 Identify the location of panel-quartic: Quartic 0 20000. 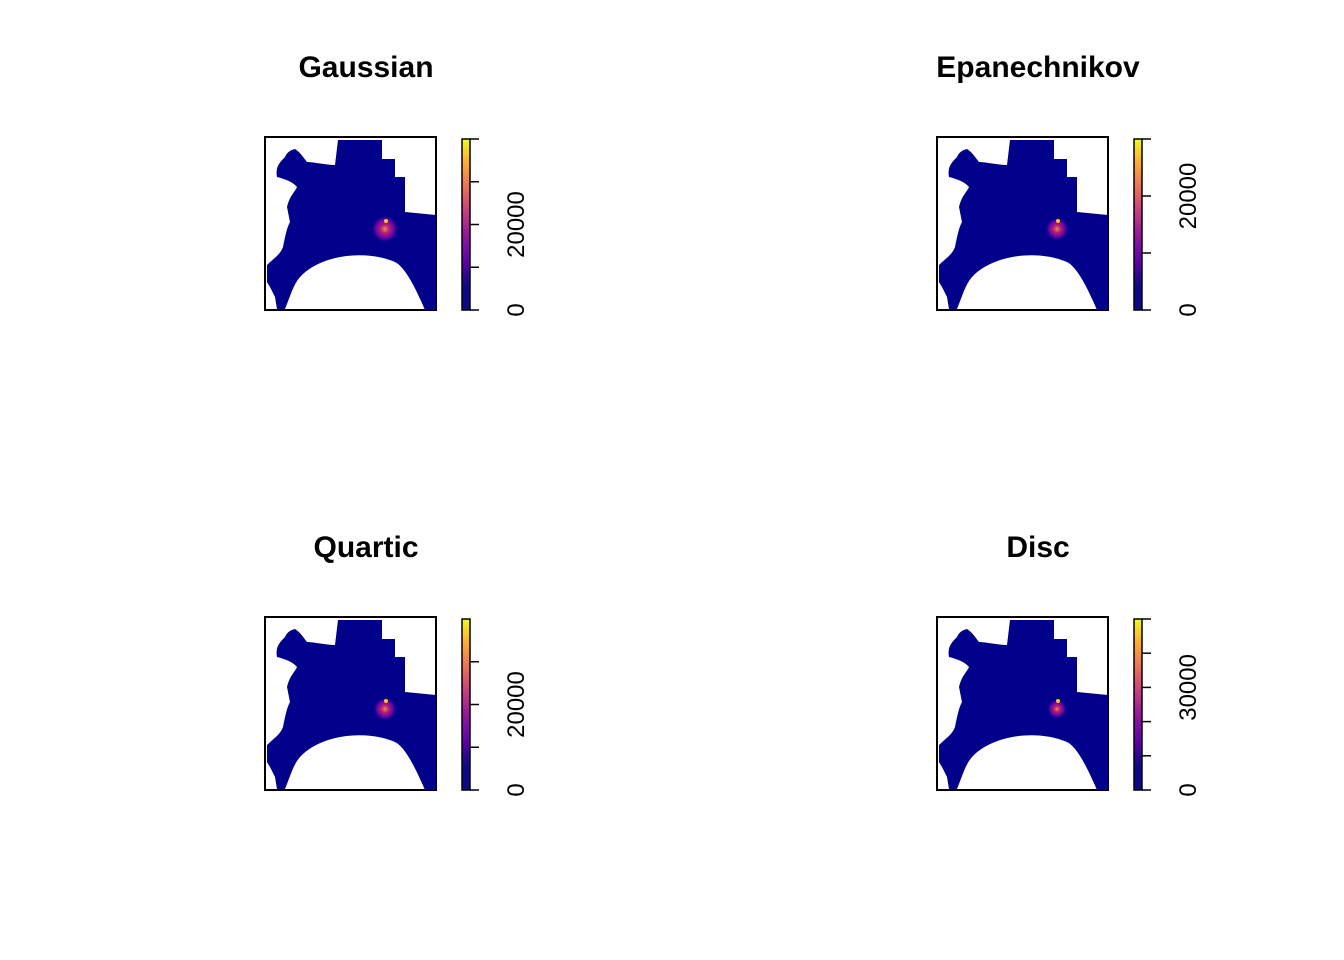
(397, 664).